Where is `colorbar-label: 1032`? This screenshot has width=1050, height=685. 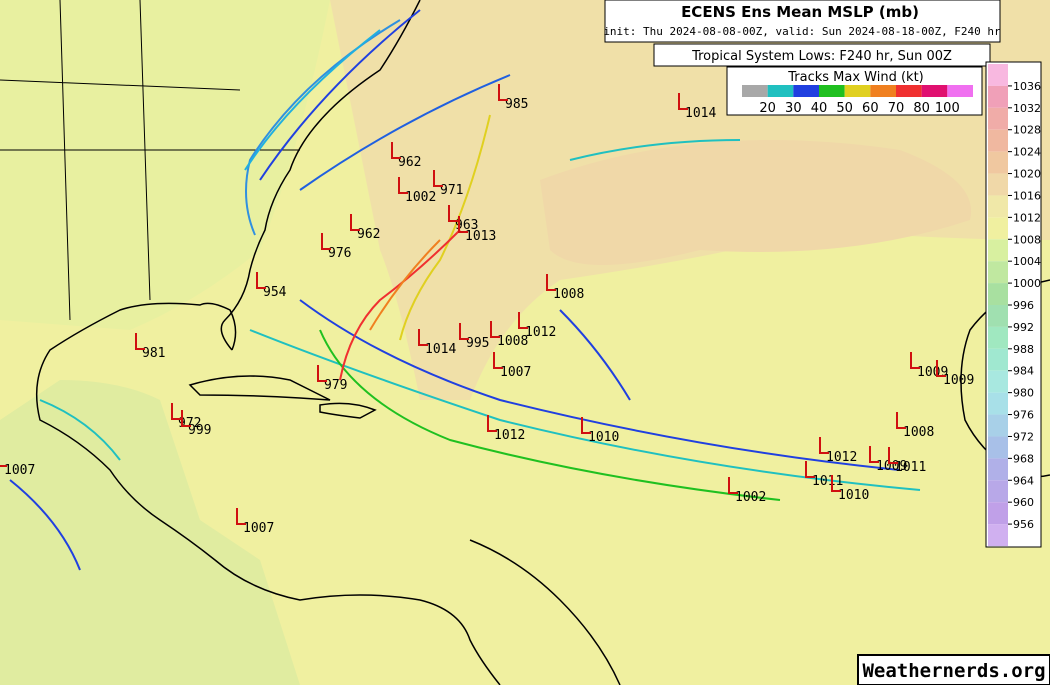
colorbar-label: 1032 is located at coordinates (1027, 108).